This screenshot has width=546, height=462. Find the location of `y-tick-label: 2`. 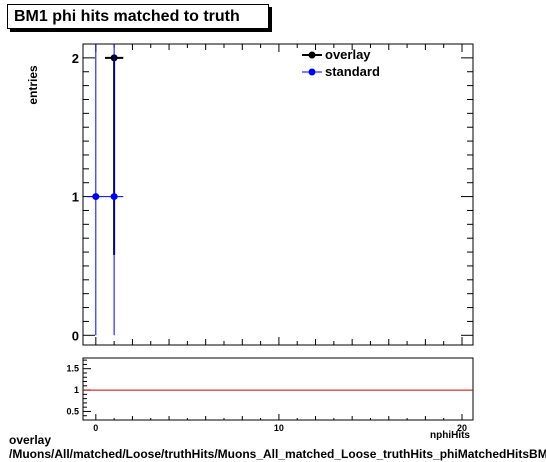

y-tick-label: 2 is located at coordinates (75, 58).